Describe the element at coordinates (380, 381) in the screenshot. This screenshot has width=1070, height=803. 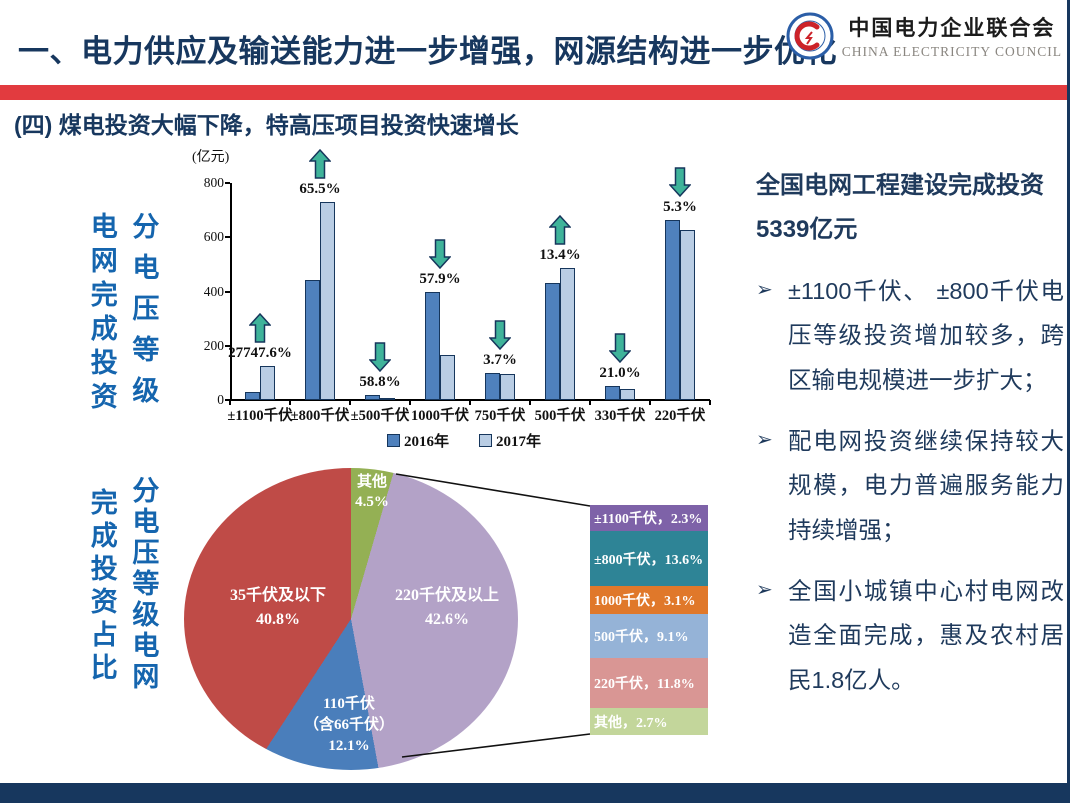
I see `bar-change-label: 58.8%` at that location.